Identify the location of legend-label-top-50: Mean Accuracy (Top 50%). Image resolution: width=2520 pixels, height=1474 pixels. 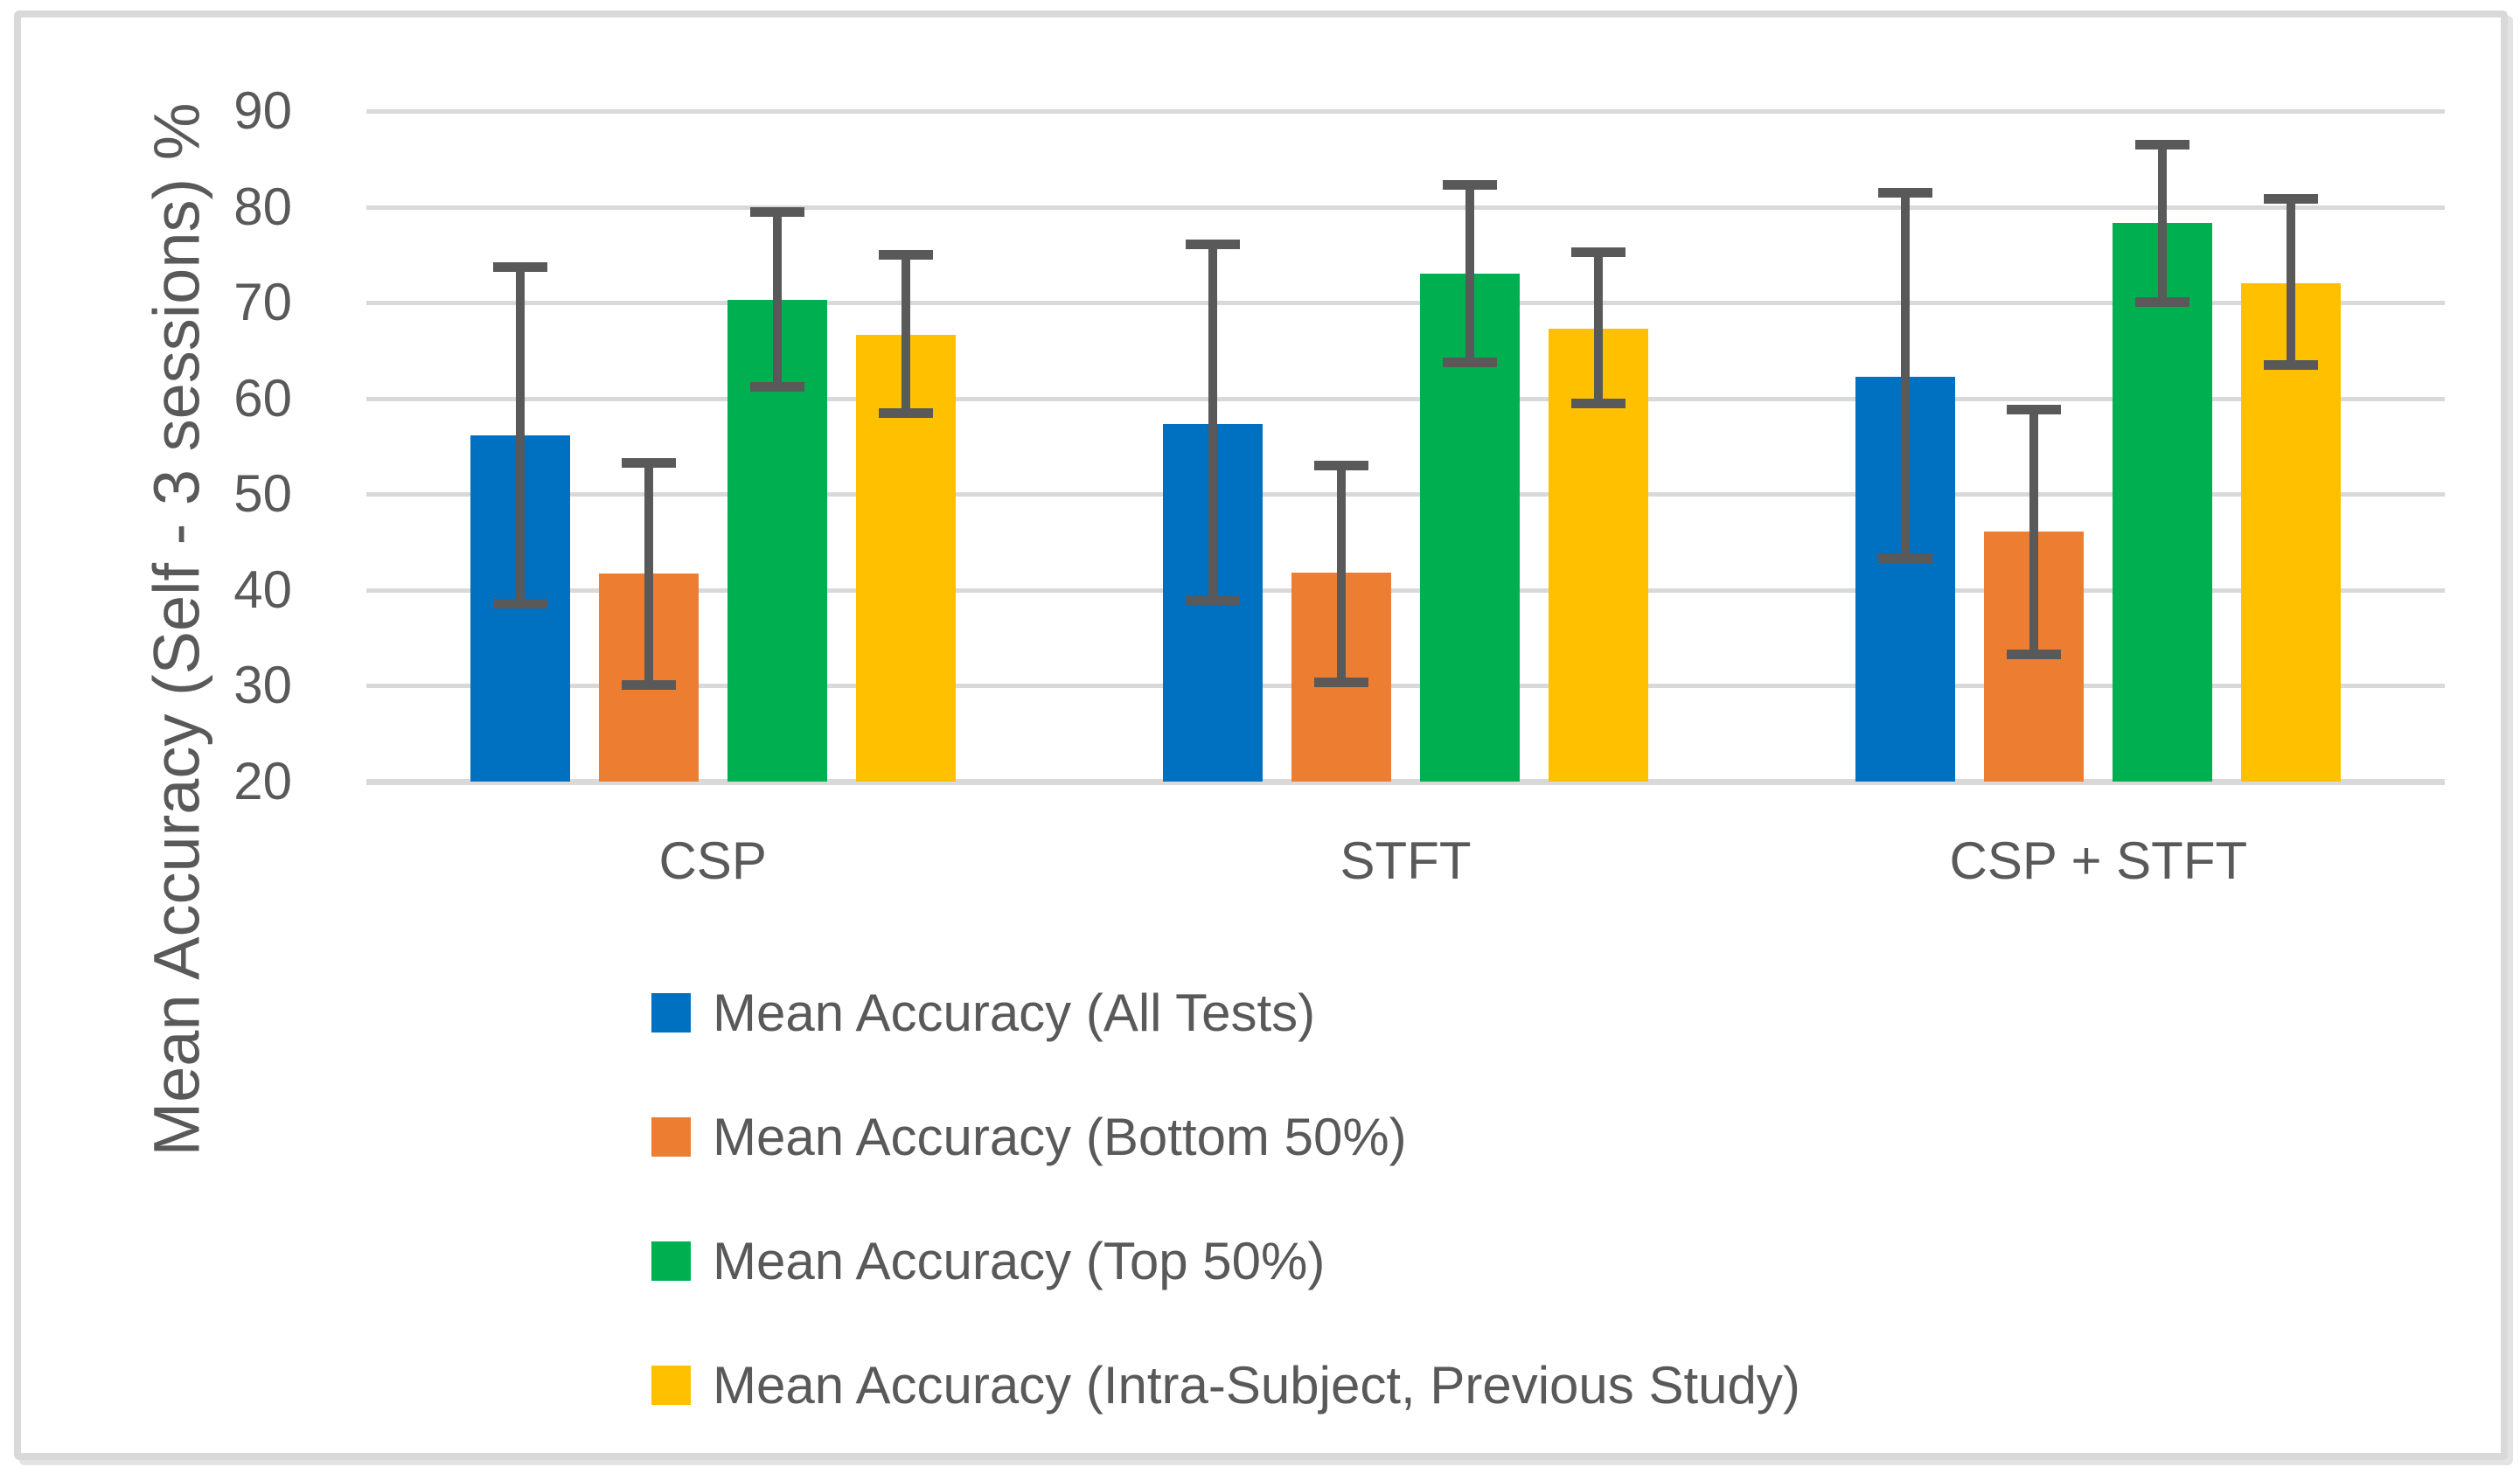
(1019, 1261).